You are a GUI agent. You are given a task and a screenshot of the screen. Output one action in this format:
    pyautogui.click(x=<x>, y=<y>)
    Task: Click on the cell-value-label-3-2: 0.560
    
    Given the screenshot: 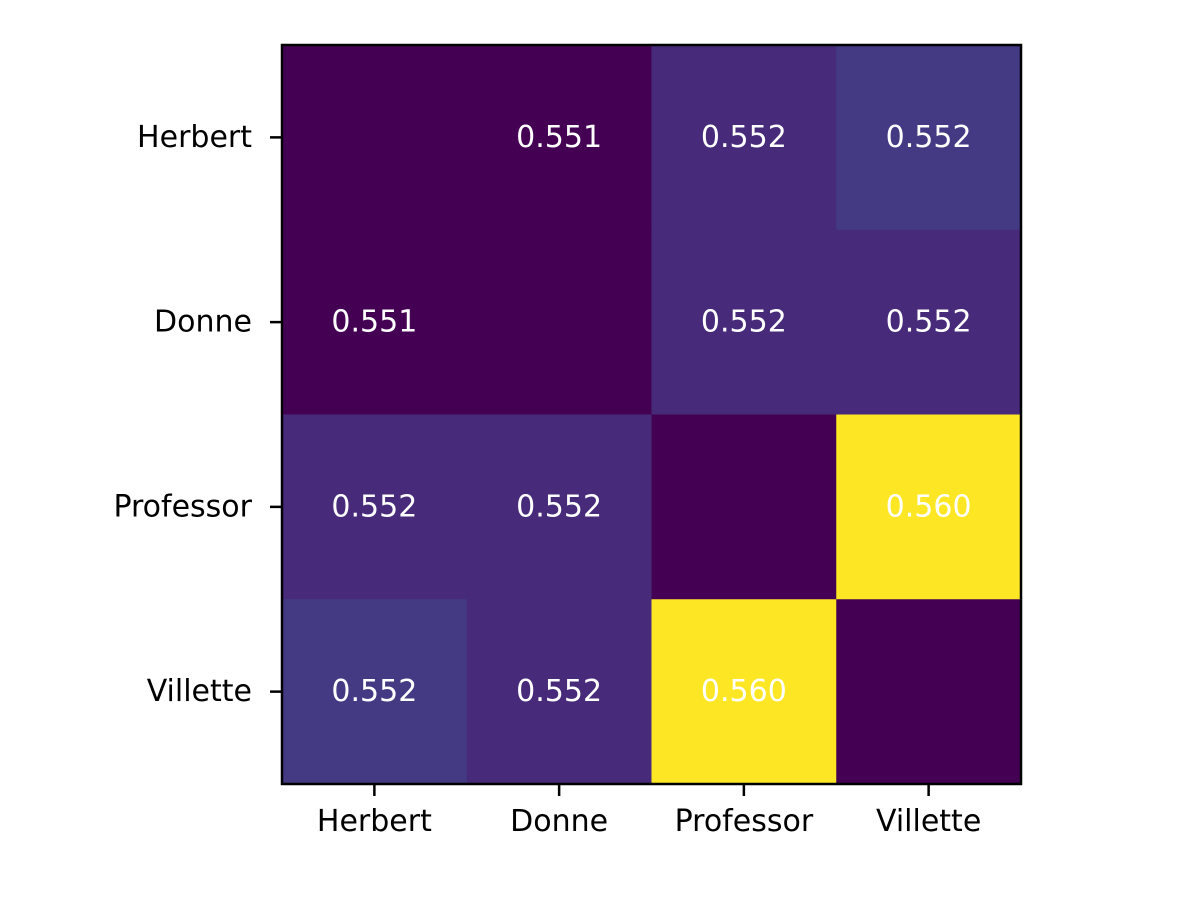 What is the action you would take?
    pyautogui.click(x=744, y=691)
    